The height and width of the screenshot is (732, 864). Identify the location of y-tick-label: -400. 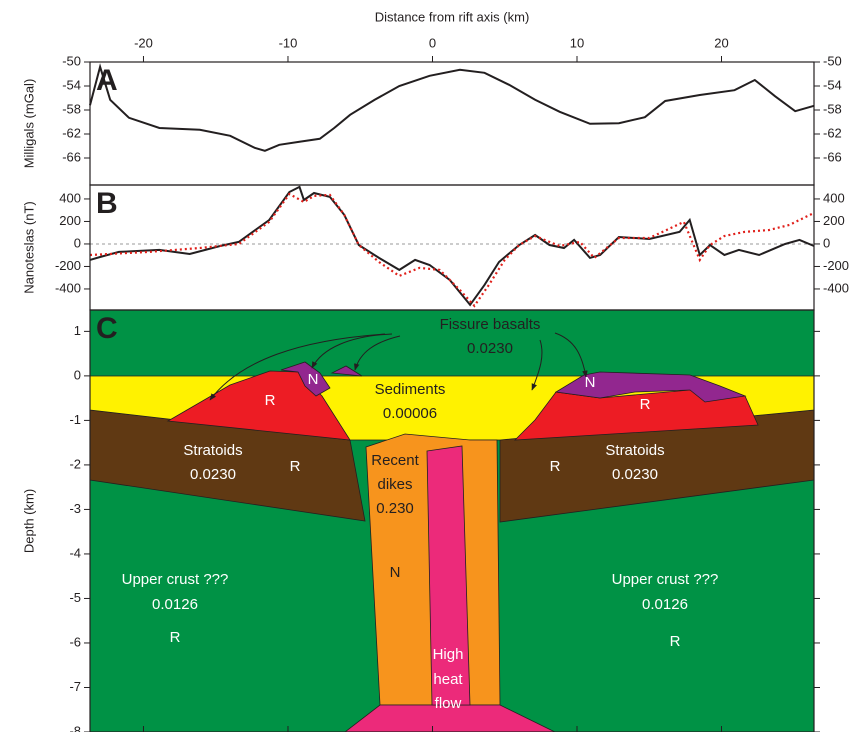
(68, 287).